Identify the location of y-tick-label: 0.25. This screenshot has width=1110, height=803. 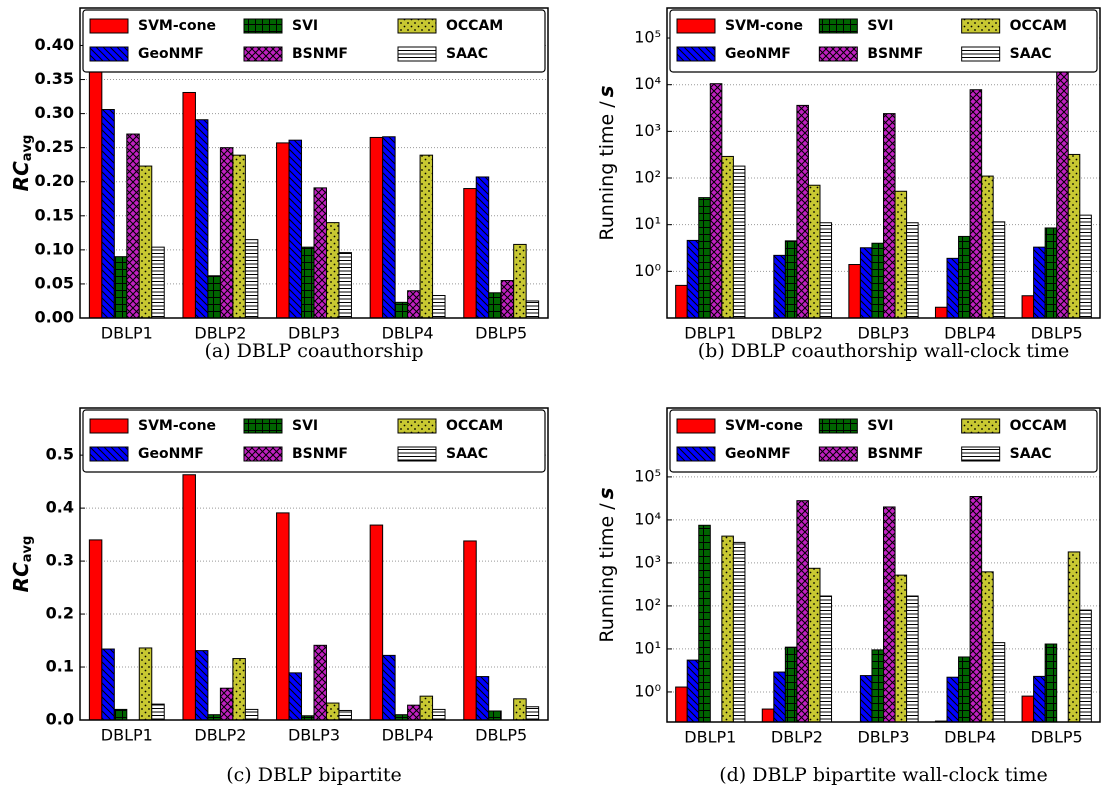
(54, 146).